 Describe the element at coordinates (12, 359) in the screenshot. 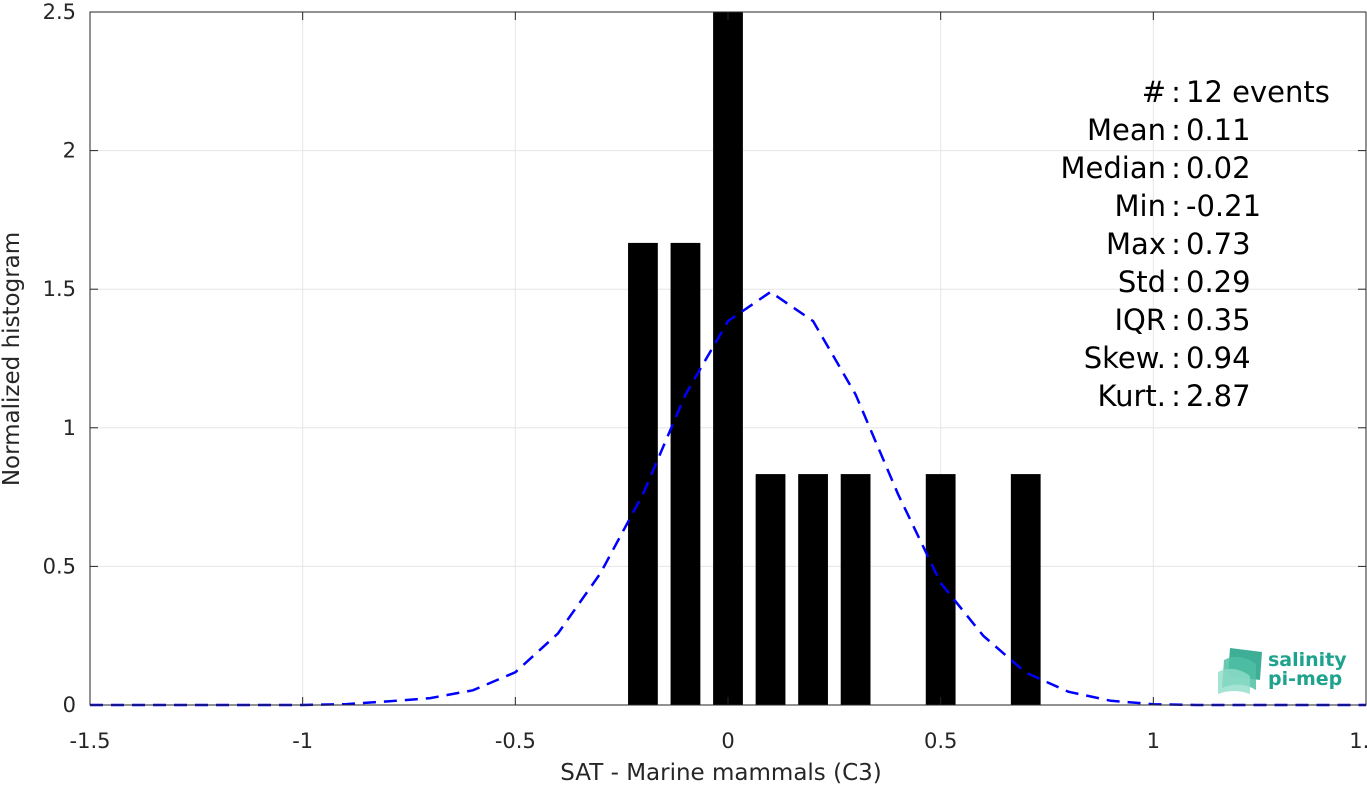

I see `y-axis-label: Normalized histogram` at that location.